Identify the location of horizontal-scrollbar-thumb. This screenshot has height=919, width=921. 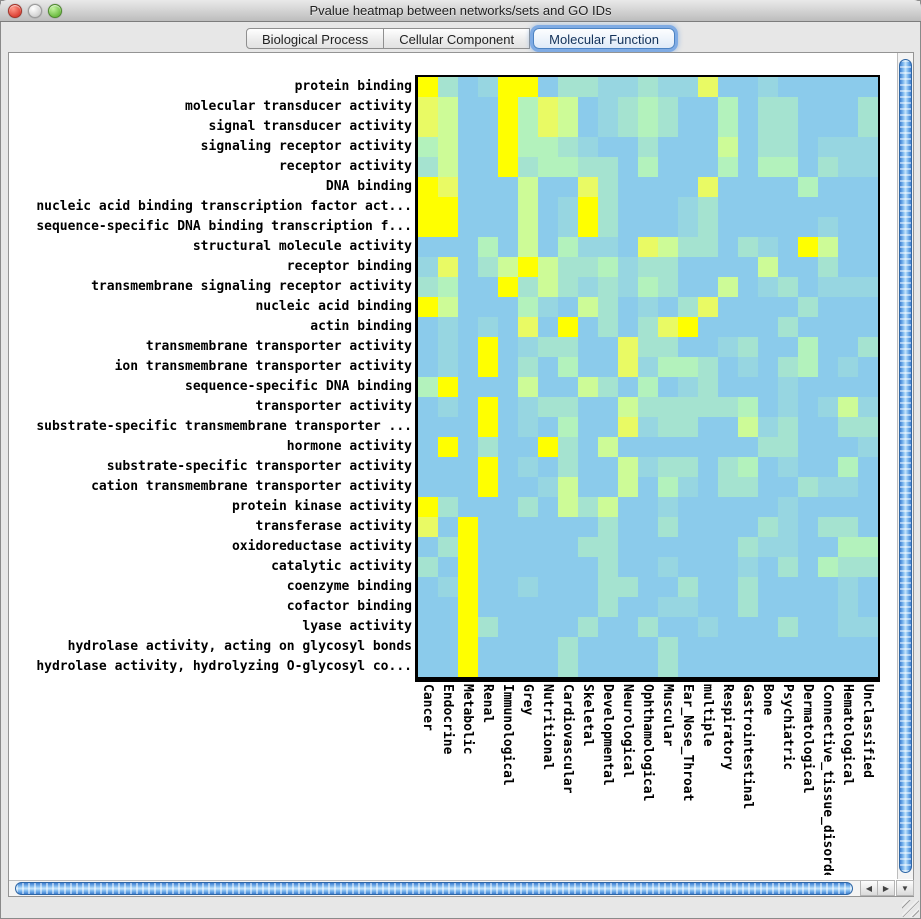
(434, 888).